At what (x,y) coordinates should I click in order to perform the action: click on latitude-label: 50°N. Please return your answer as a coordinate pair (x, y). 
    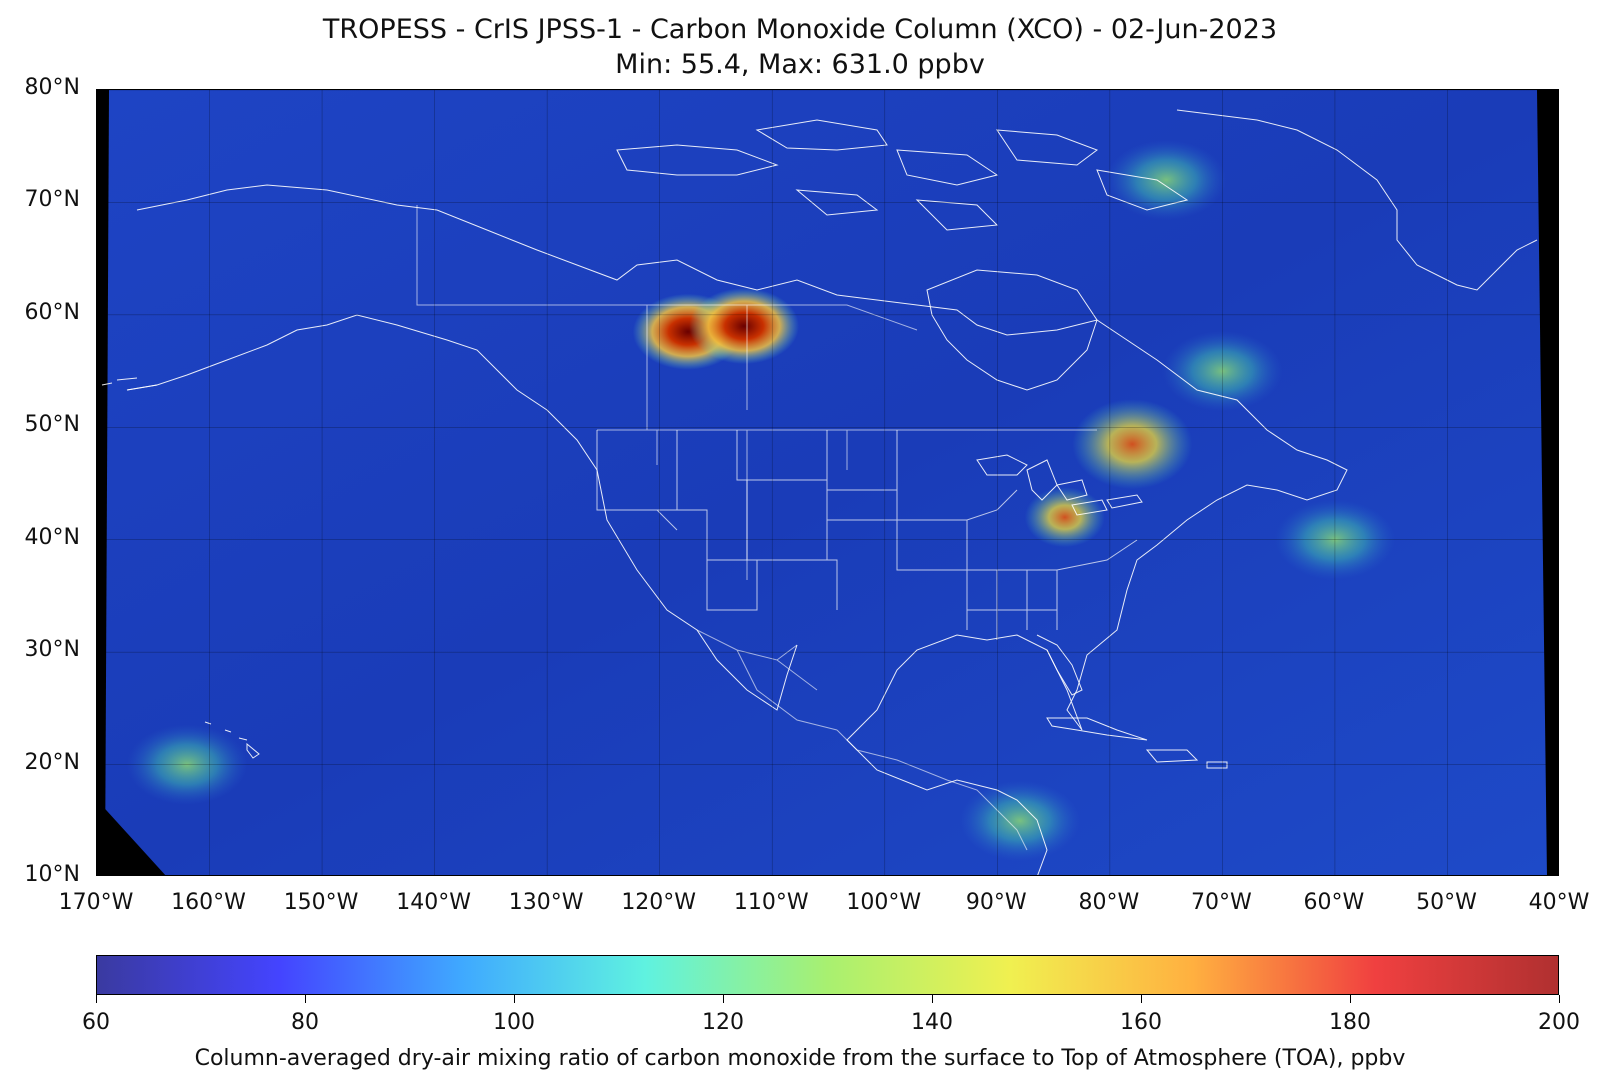
    Looking at the image, I should click on (52, 425).